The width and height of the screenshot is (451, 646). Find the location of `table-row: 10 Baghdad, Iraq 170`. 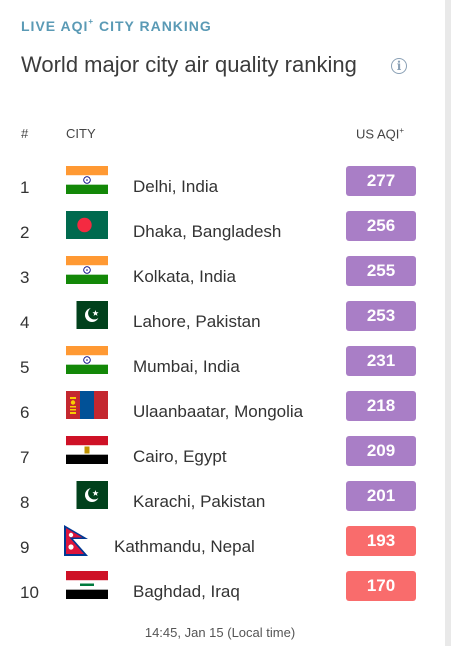

table-row: 10 Baghdad, Iraq 170 is located at coordinates (220, 593).